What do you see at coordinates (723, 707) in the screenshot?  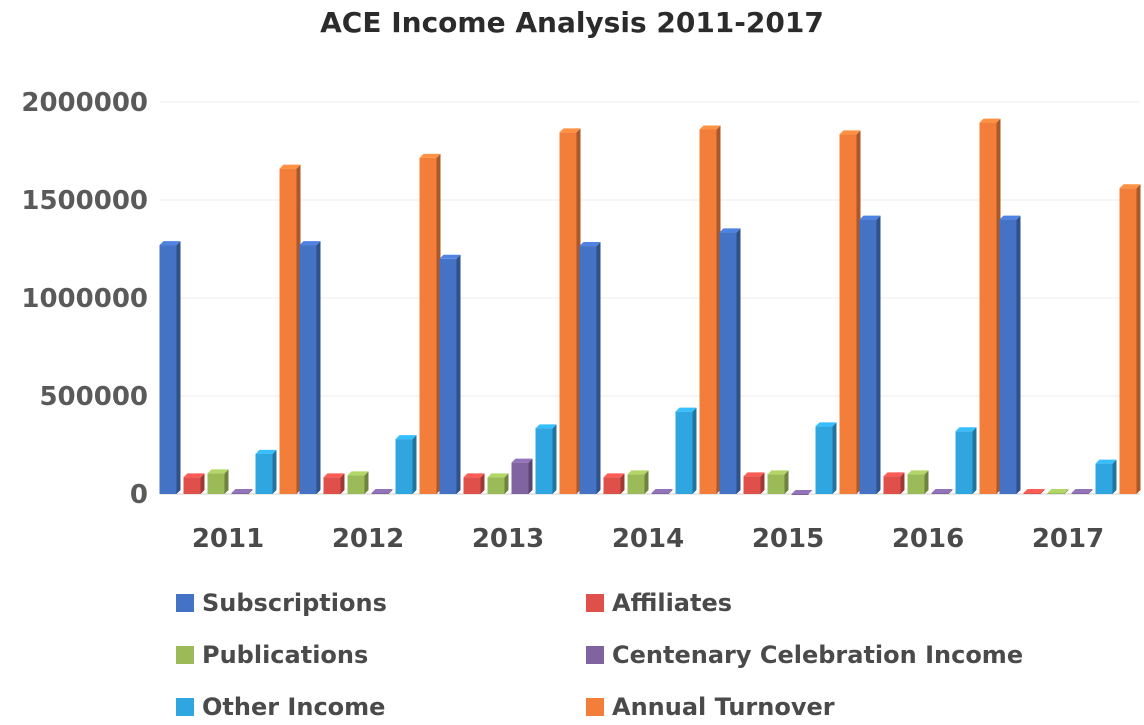 I see `legend-label: Annual Turnover` at bounding box center [723, 707].